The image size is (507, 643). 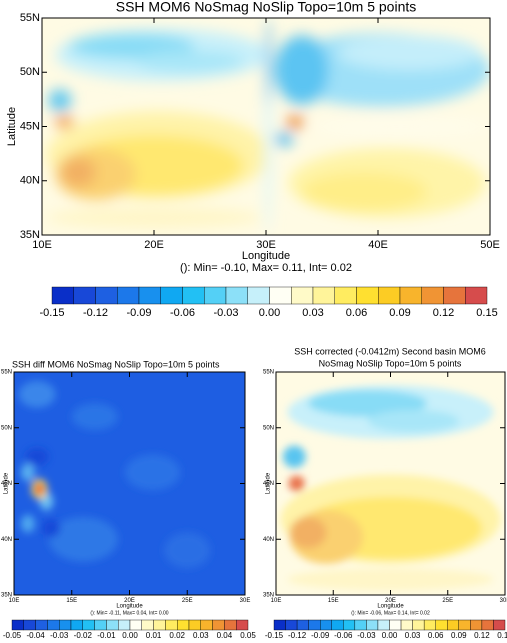 I want to click on colorbar-label: 0.09, so click(x=459, y=635).